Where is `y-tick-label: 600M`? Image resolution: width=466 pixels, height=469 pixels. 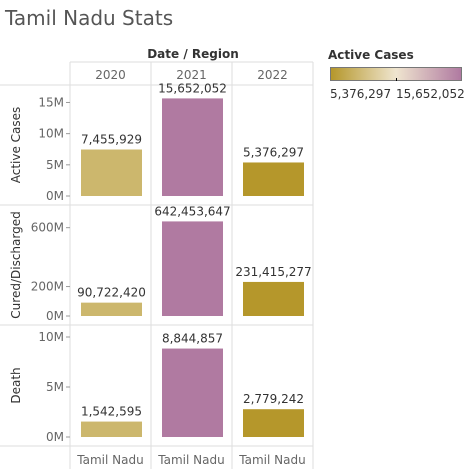
y-tick-label: 600M is located at coordinates (47, 228).